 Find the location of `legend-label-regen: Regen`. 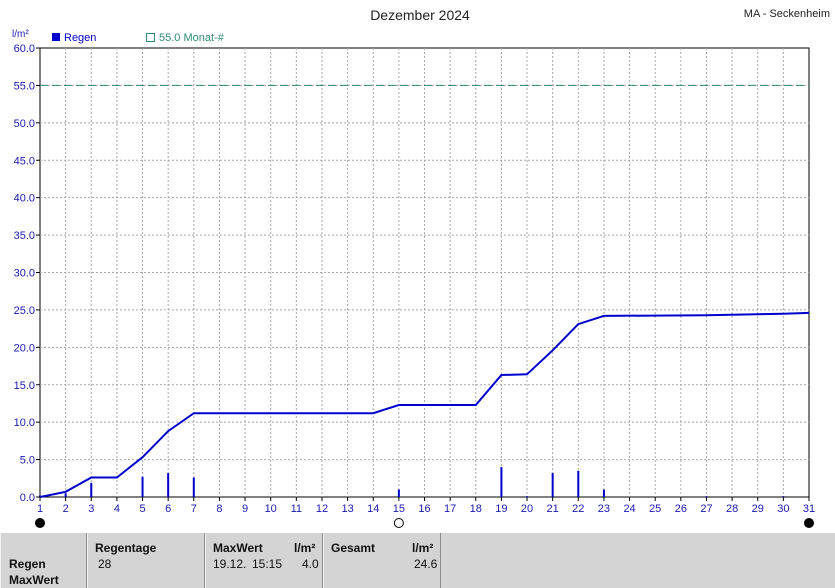

legend-label-regen: Regen is located at coordinates (80, 38).